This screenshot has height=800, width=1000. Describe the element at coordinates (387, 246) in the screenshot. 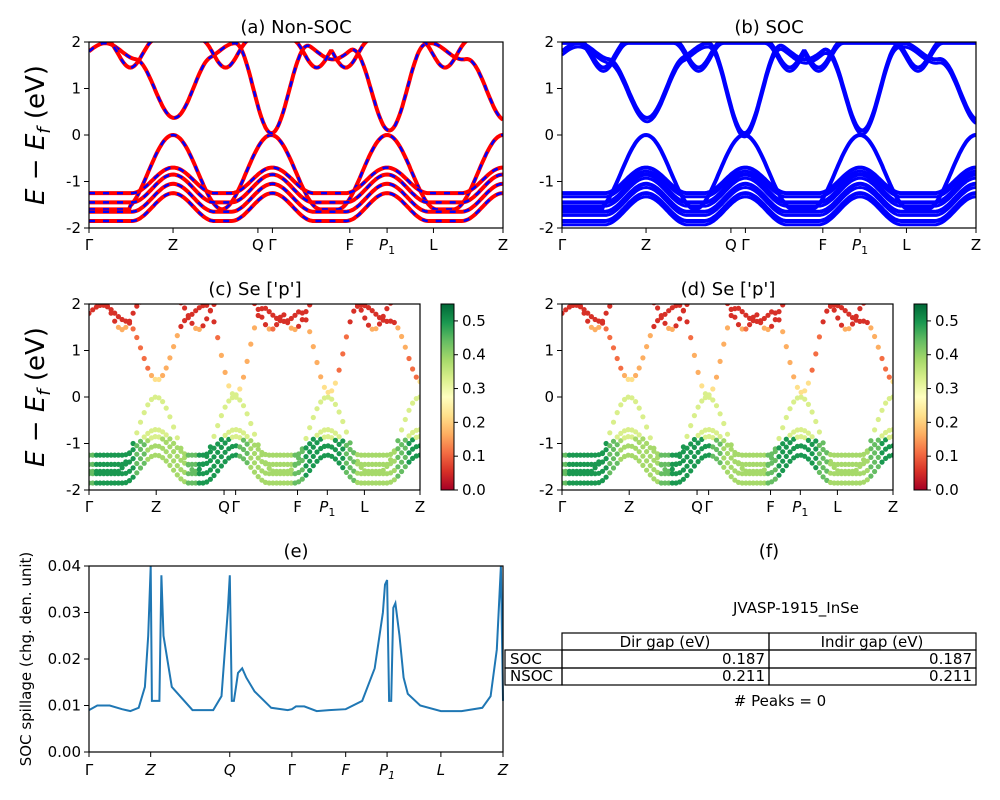

I see `panel-a-xtick-5: P1` at that location.